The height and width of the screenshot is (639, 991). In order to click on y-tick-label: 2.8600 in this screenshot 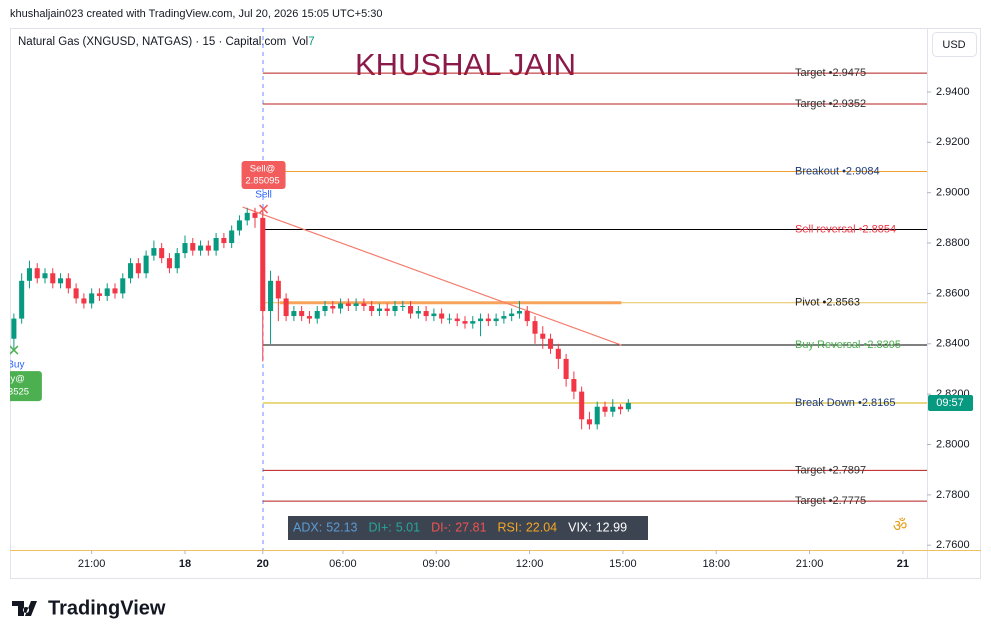, I will do `click(953, 293)`.